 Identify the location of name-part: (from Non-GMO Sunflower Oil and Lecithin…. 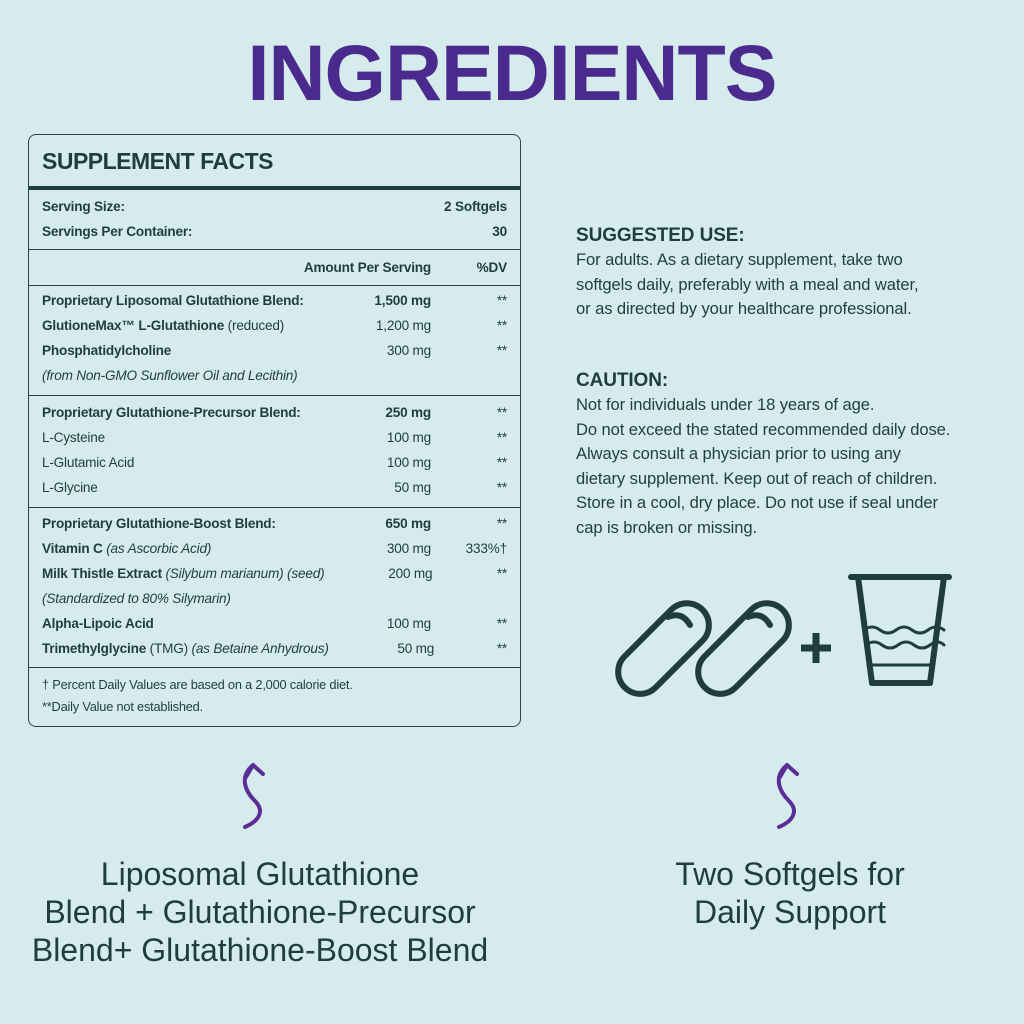
(170, 375).